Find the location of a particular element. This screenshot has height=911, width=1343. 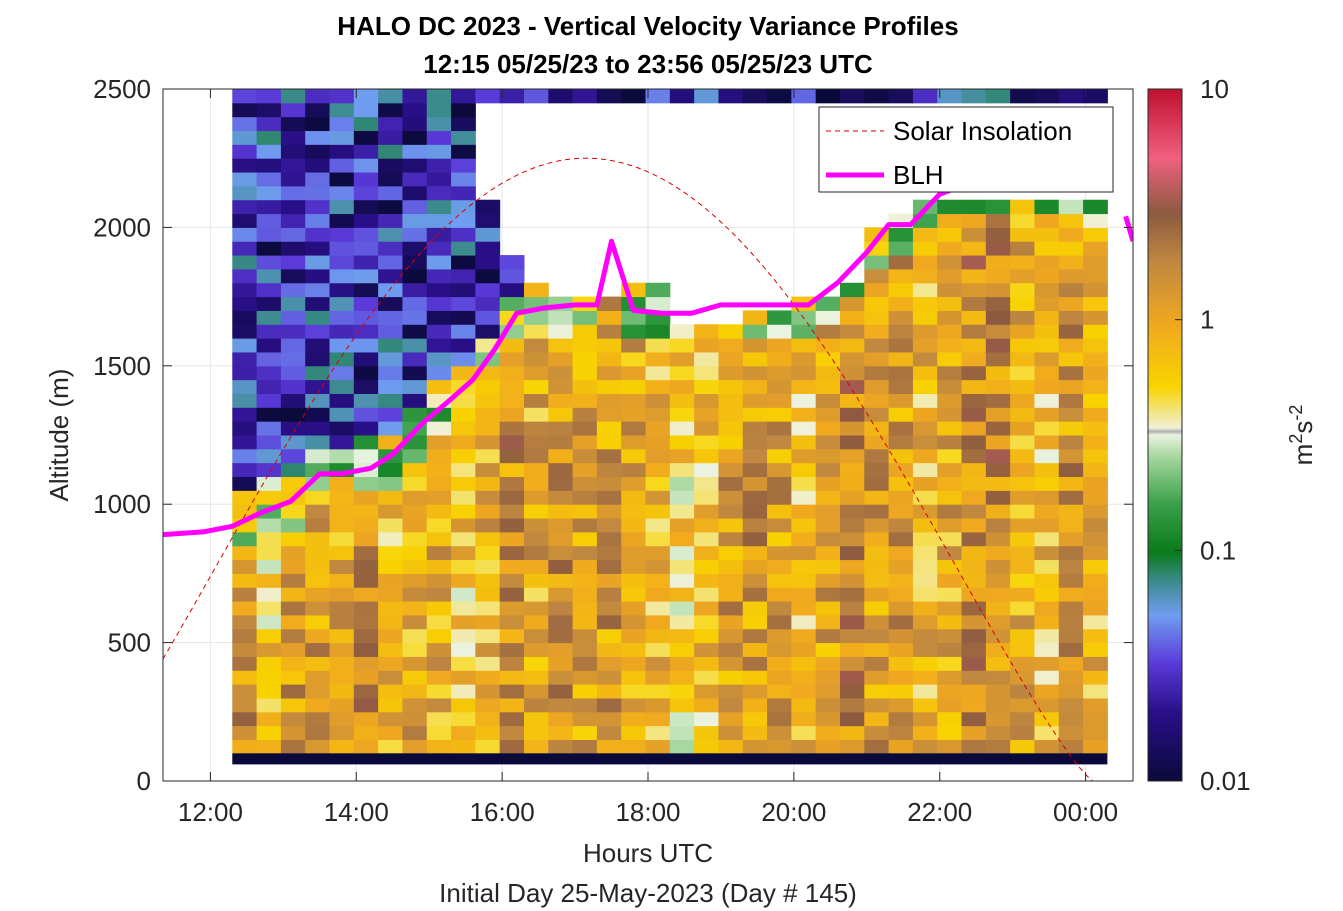

x-tick-label: 00:00 is located at coordinates (1085, 812).